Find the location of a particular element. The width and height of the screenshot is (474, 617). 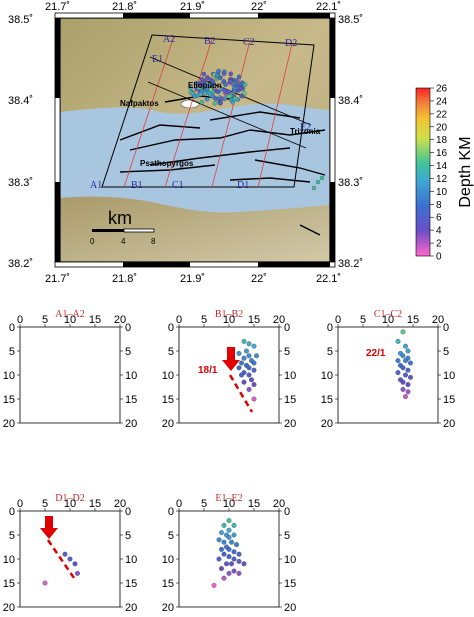

colorbar-tick-label: 18 is located at coordinates (442, 140).